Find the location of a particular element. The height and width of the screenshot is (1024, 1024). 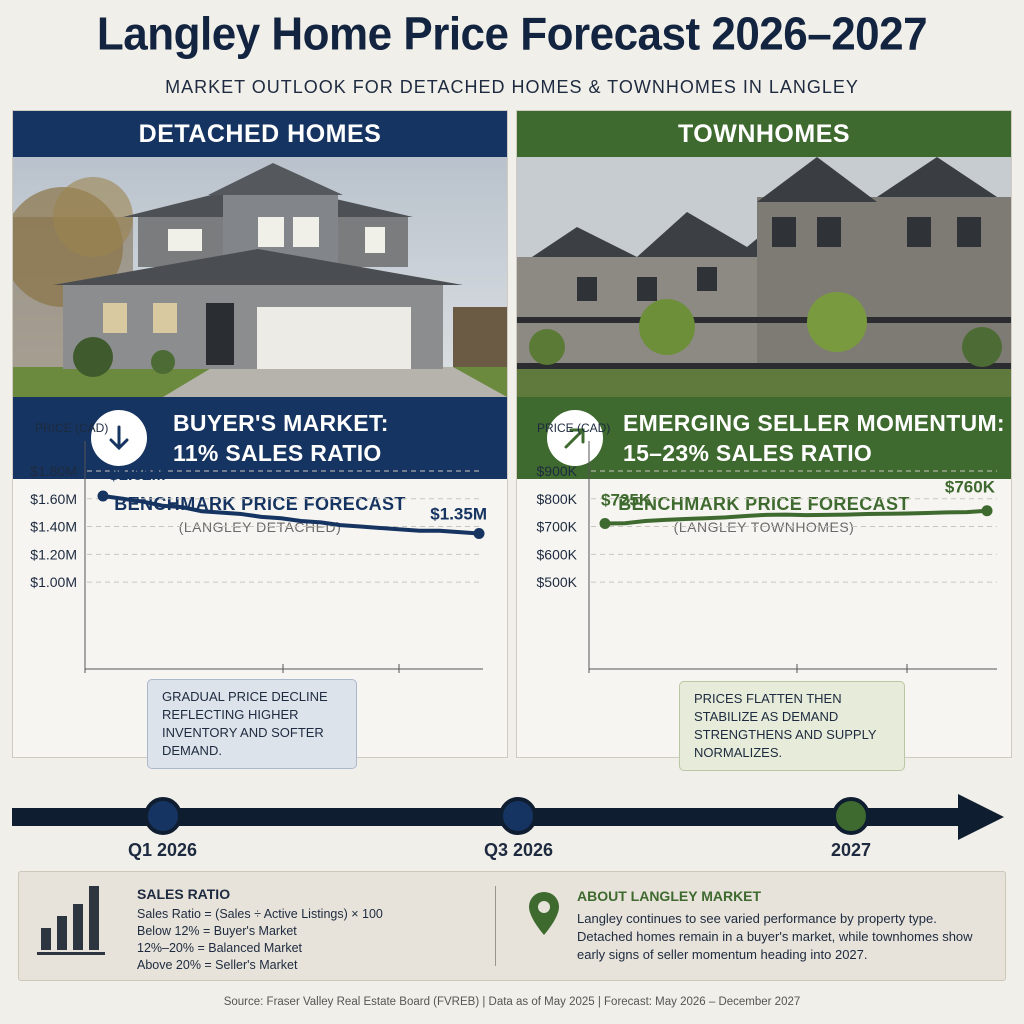

timeline-label-q1-2026: Q1 2026 is located at coordinates (163, 850).